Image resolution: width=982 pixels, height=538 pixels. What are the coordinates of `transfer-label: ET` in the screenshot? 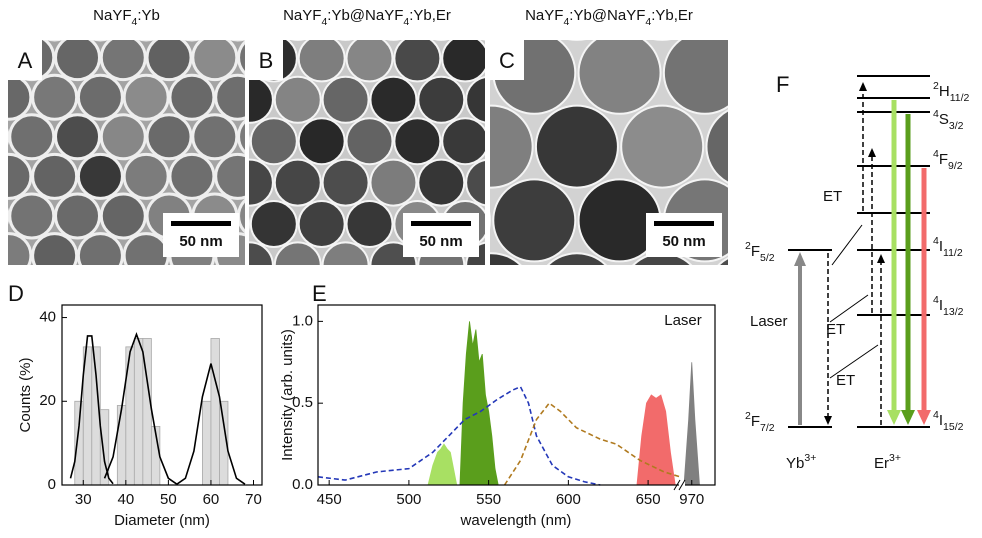 It's located at (835, 329).